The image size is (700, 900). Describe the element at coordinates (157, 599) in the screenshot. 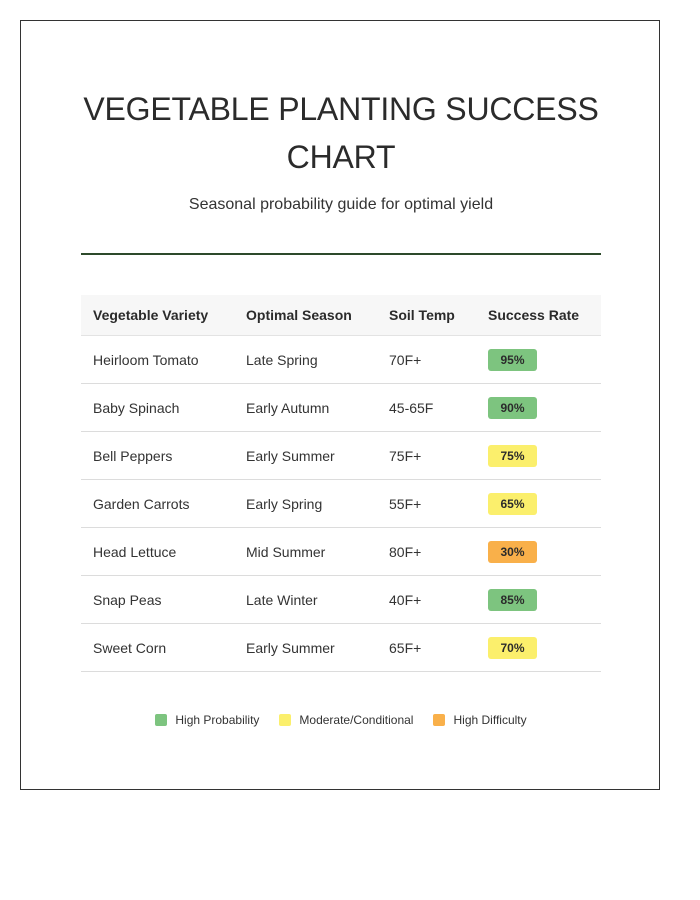

I see `variety-cell: Snap Peas` at that location.